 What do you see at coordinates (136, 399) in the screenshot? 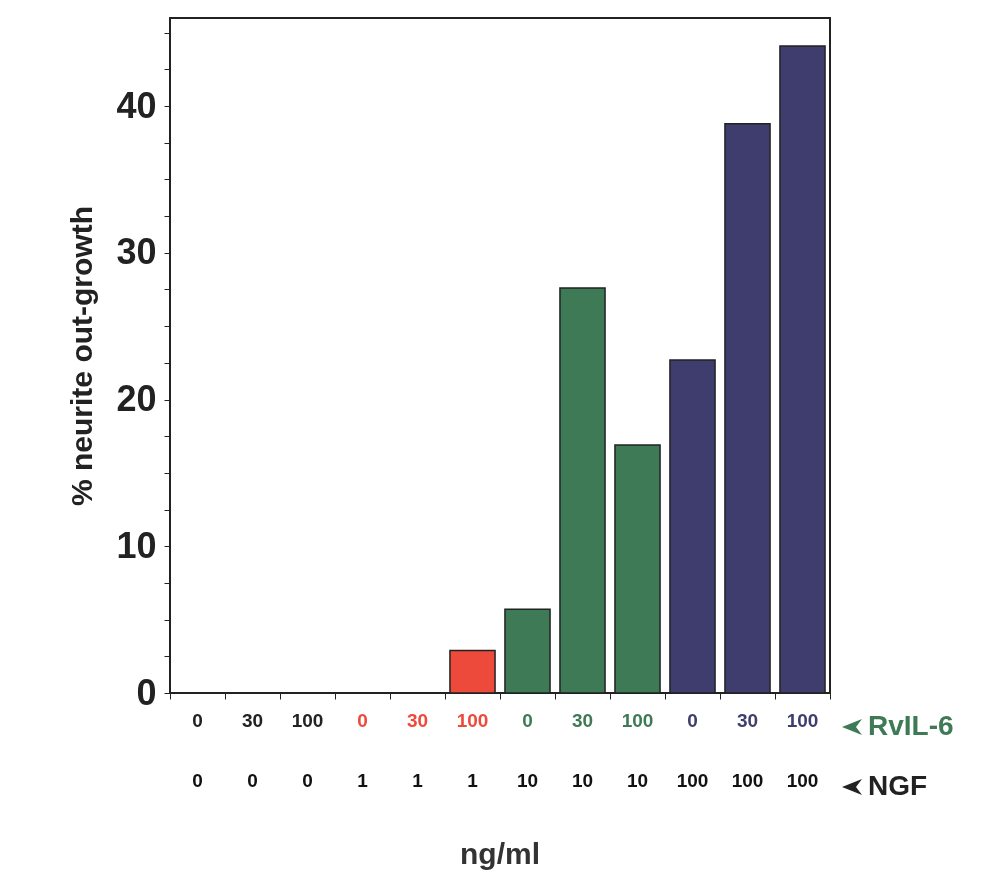
I see `y-tick-label: 20` at bounding box center [136, 399].